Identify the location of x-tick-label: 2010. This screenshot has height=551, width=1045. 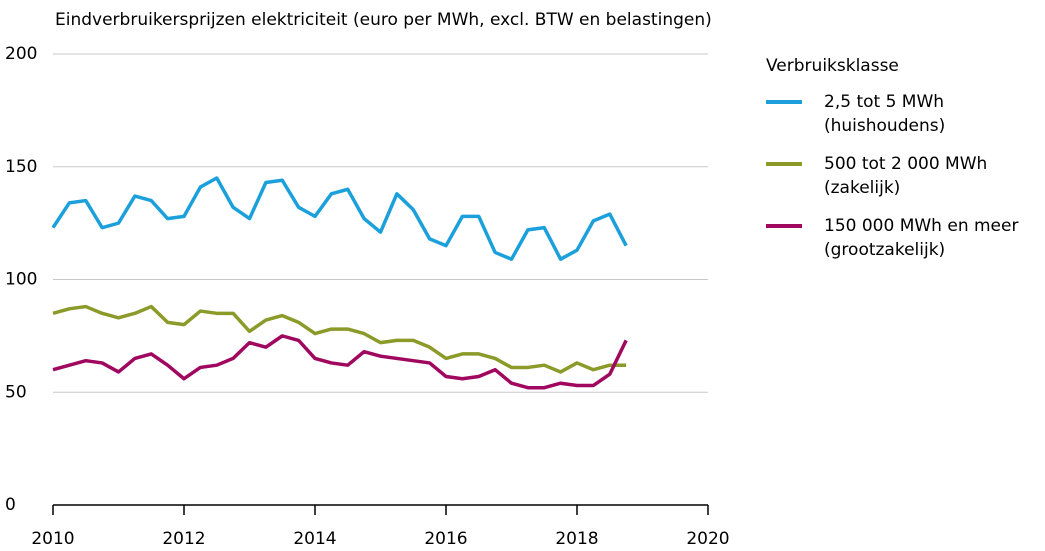
(52, 539).